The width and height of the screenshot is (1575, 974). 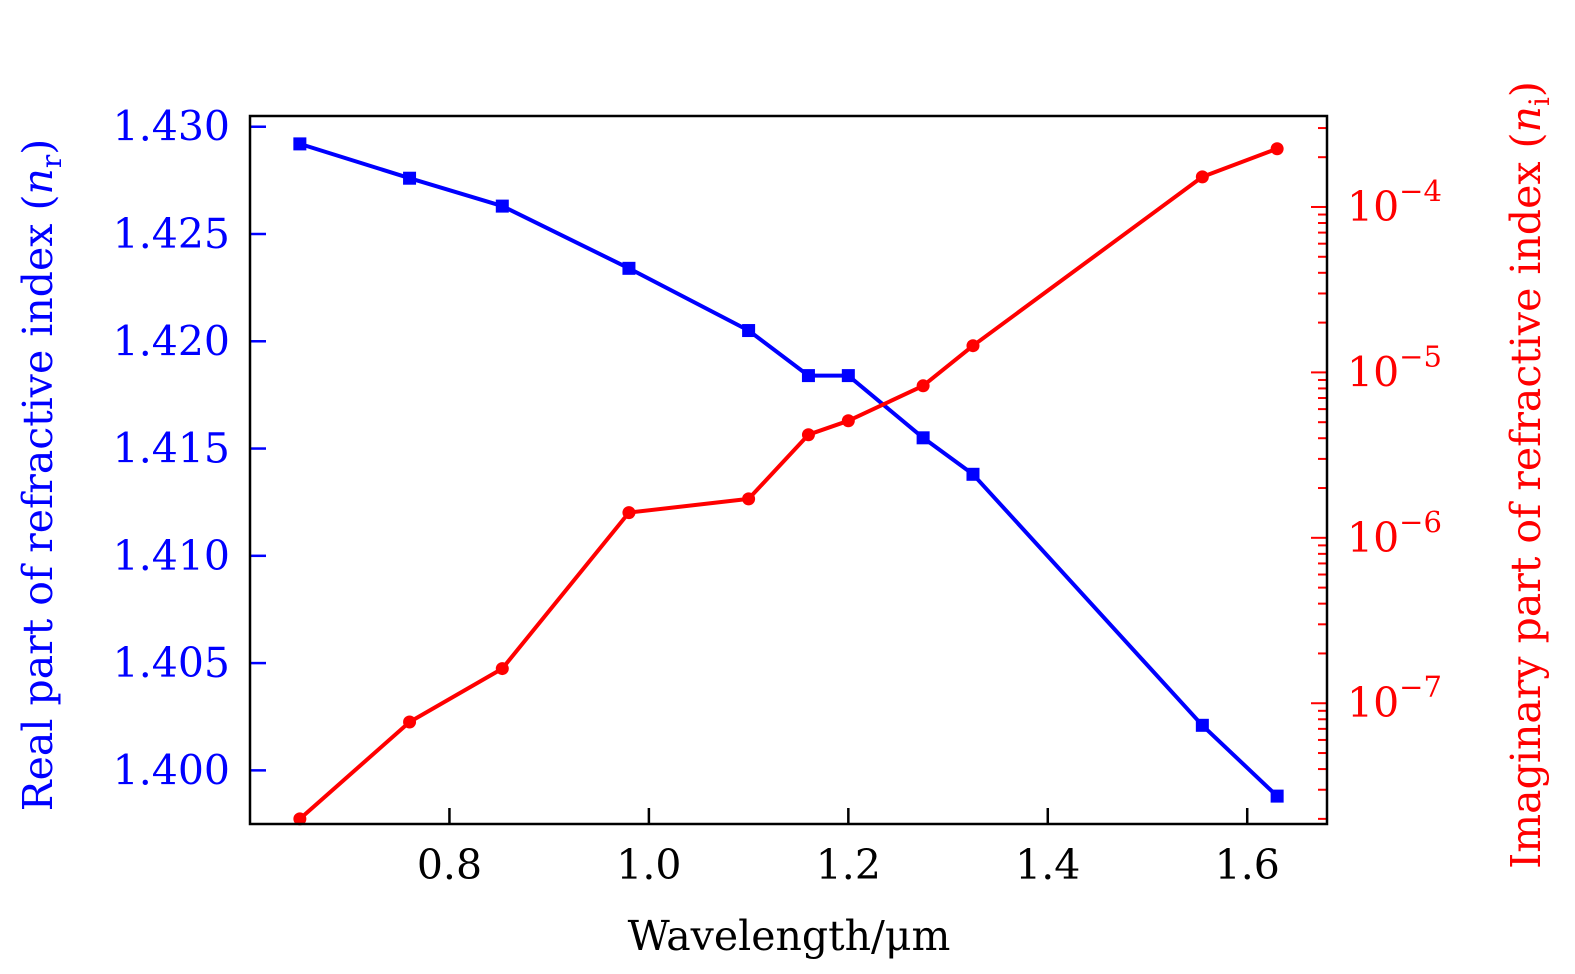 What do you see at coordinates (1420, 356) in the screenshot?
I see `y-right-tick-exponent: −5` at bounding box center [1420, 356].